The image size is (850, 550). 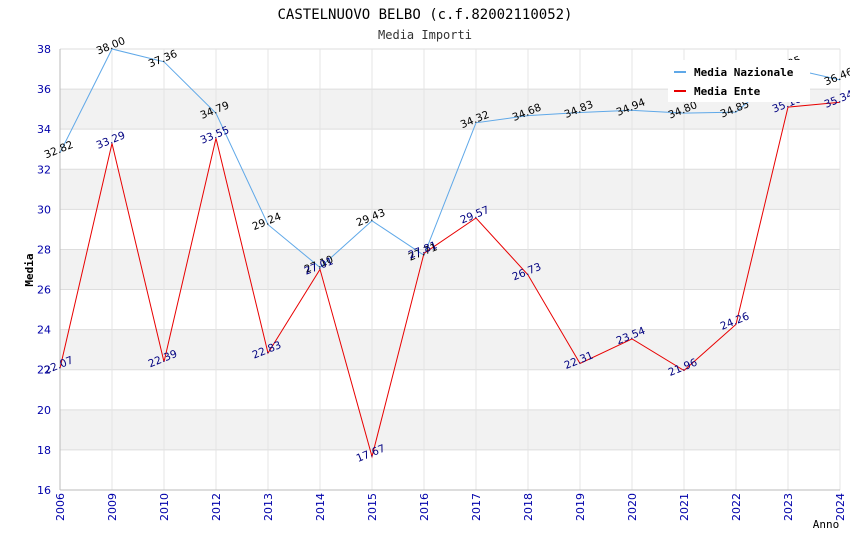 What do you see at coordinates (216, 507) in the screenshot?
I see `x-tick-label: 2012` at bounding box center [216, 507].